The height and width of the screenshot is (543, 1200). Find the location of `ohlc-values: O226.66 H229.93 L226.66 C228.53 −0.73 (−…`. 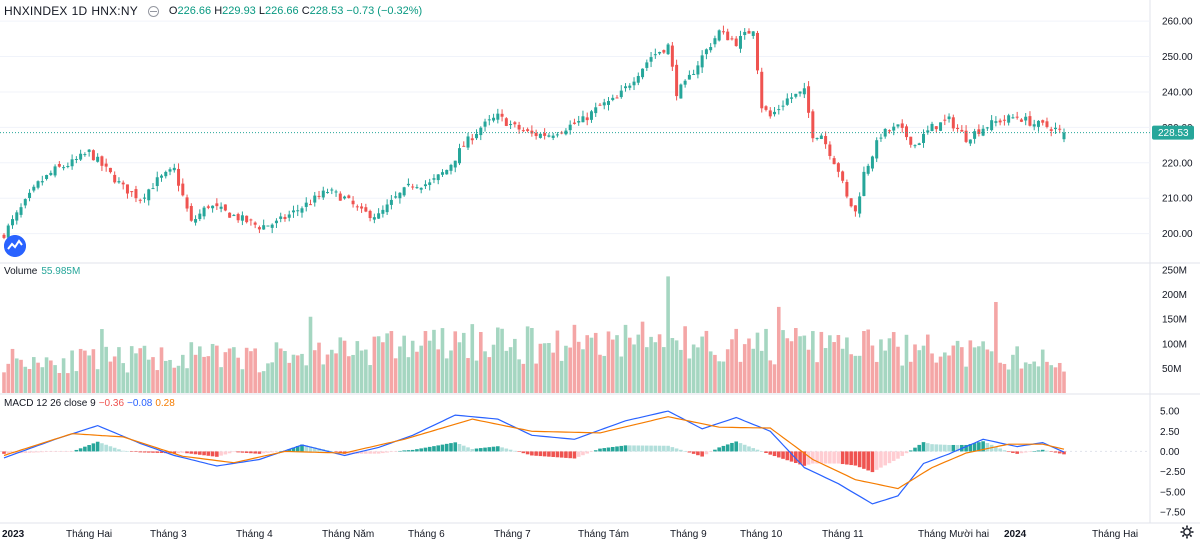

ohlc-values: O226.66 H229.93 L226.66 C228.53 −0.73 (−… is located at coordinates (295, 11).